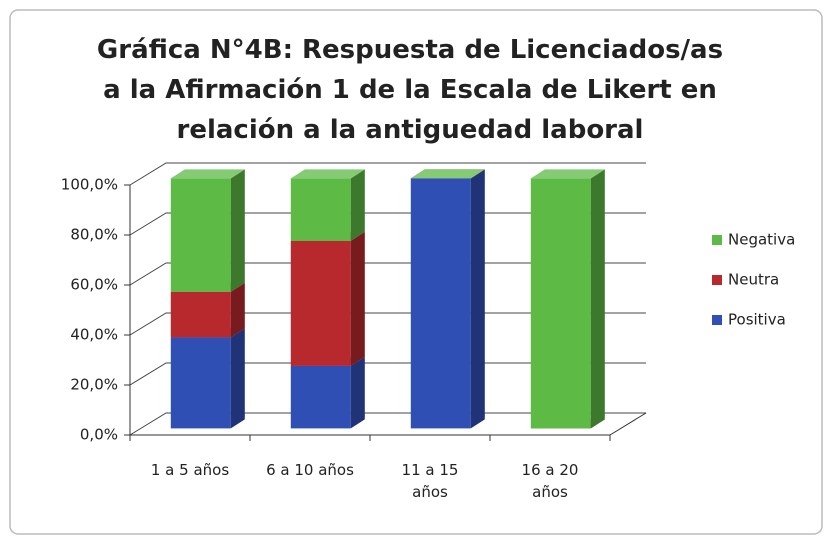  Describe the element at coordinates (757, 320) in the screenshot. I see `legend-label: Positiva` at that location.